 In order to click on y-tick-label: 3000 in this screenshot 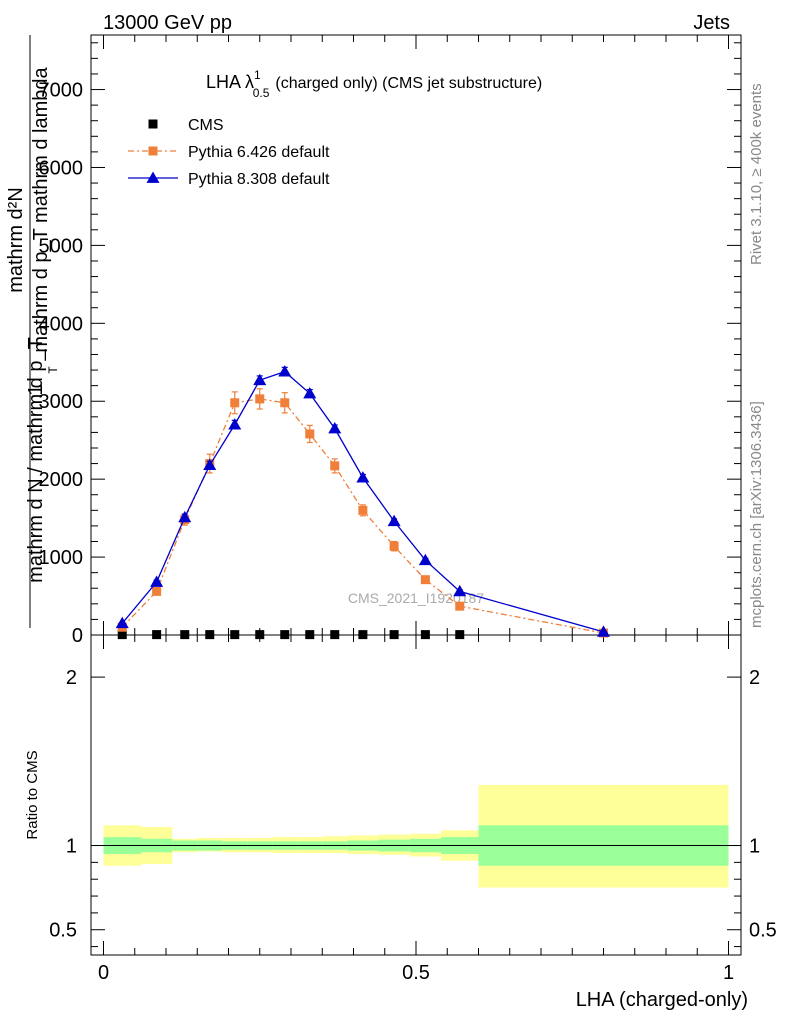, I will do `click(61, 402)`.